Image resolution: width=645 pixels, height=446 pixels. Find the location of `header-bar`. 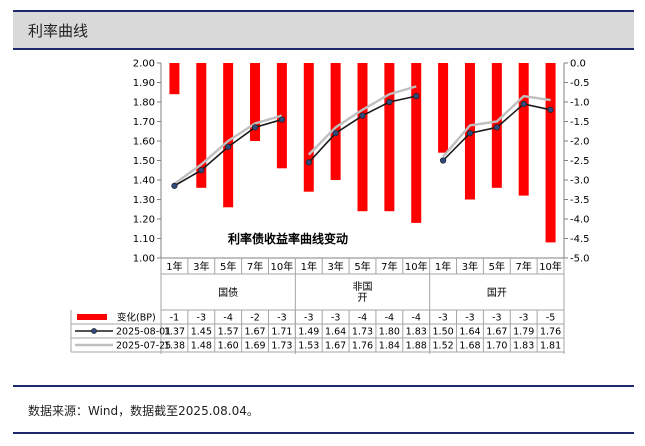

header-bar is located at coordinates (323, 30).